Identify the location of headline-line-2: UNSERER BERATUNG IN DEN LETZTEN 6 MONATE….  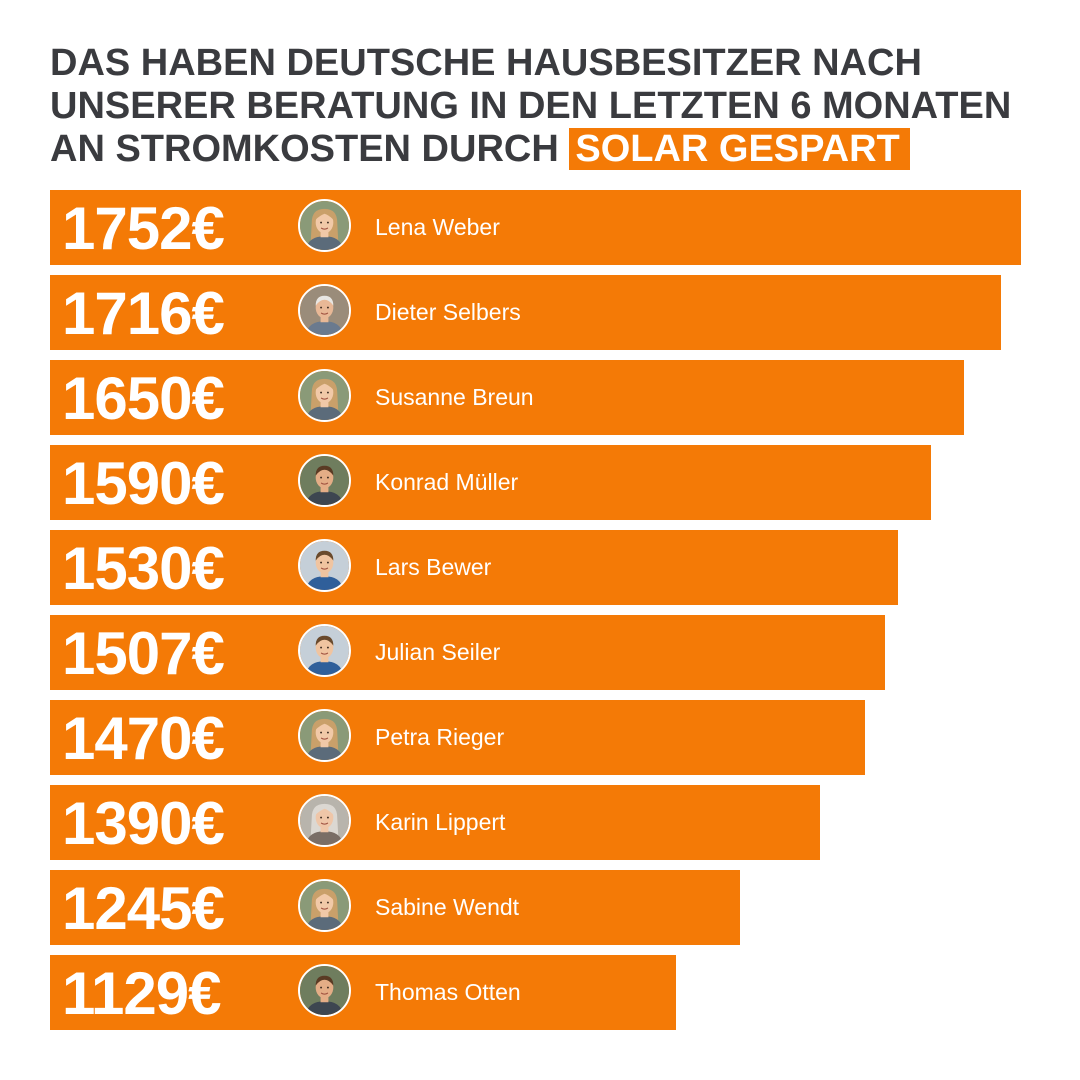
(531, 106).